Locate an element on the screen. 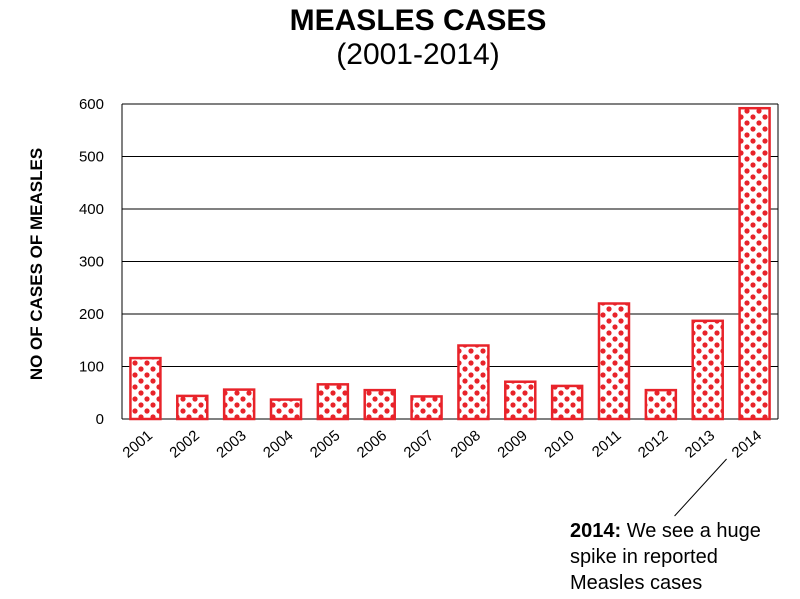 Image resolution: width=800 pixels, height=599 pixels. y-axis-label: NO OF CASES OF MEASLES is located at coordinates (36, 264).